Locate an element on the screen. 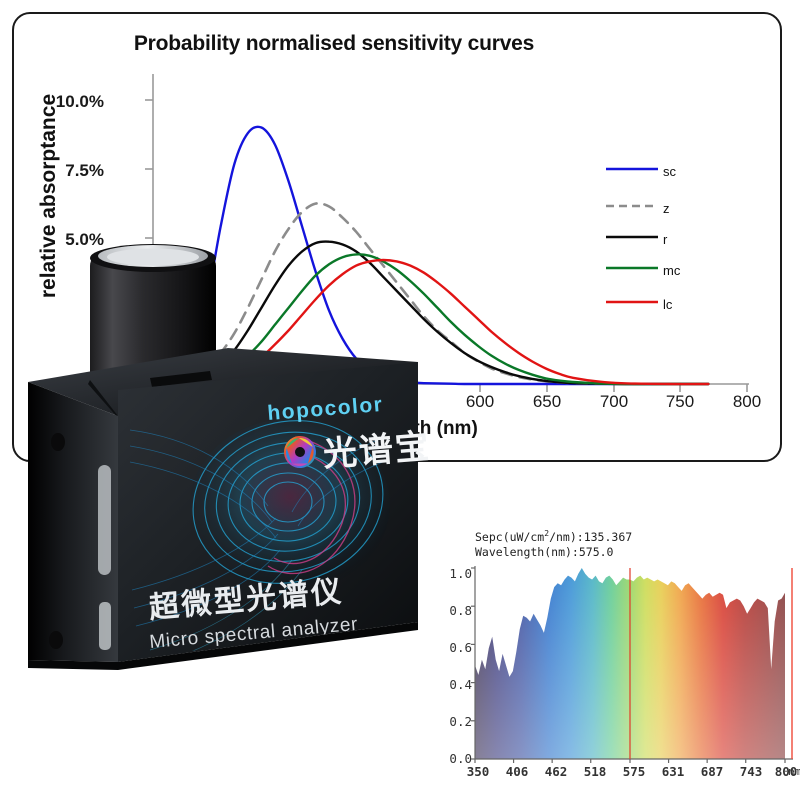  y-tick-label: 7.5% is located at coordinates (84, 170).